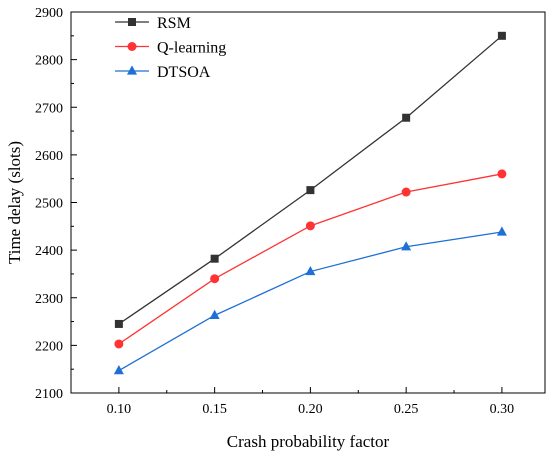  Describe the element at coordinates (406, 409) in the screenshot. I see `x-tick-label: 0.25` at that location.